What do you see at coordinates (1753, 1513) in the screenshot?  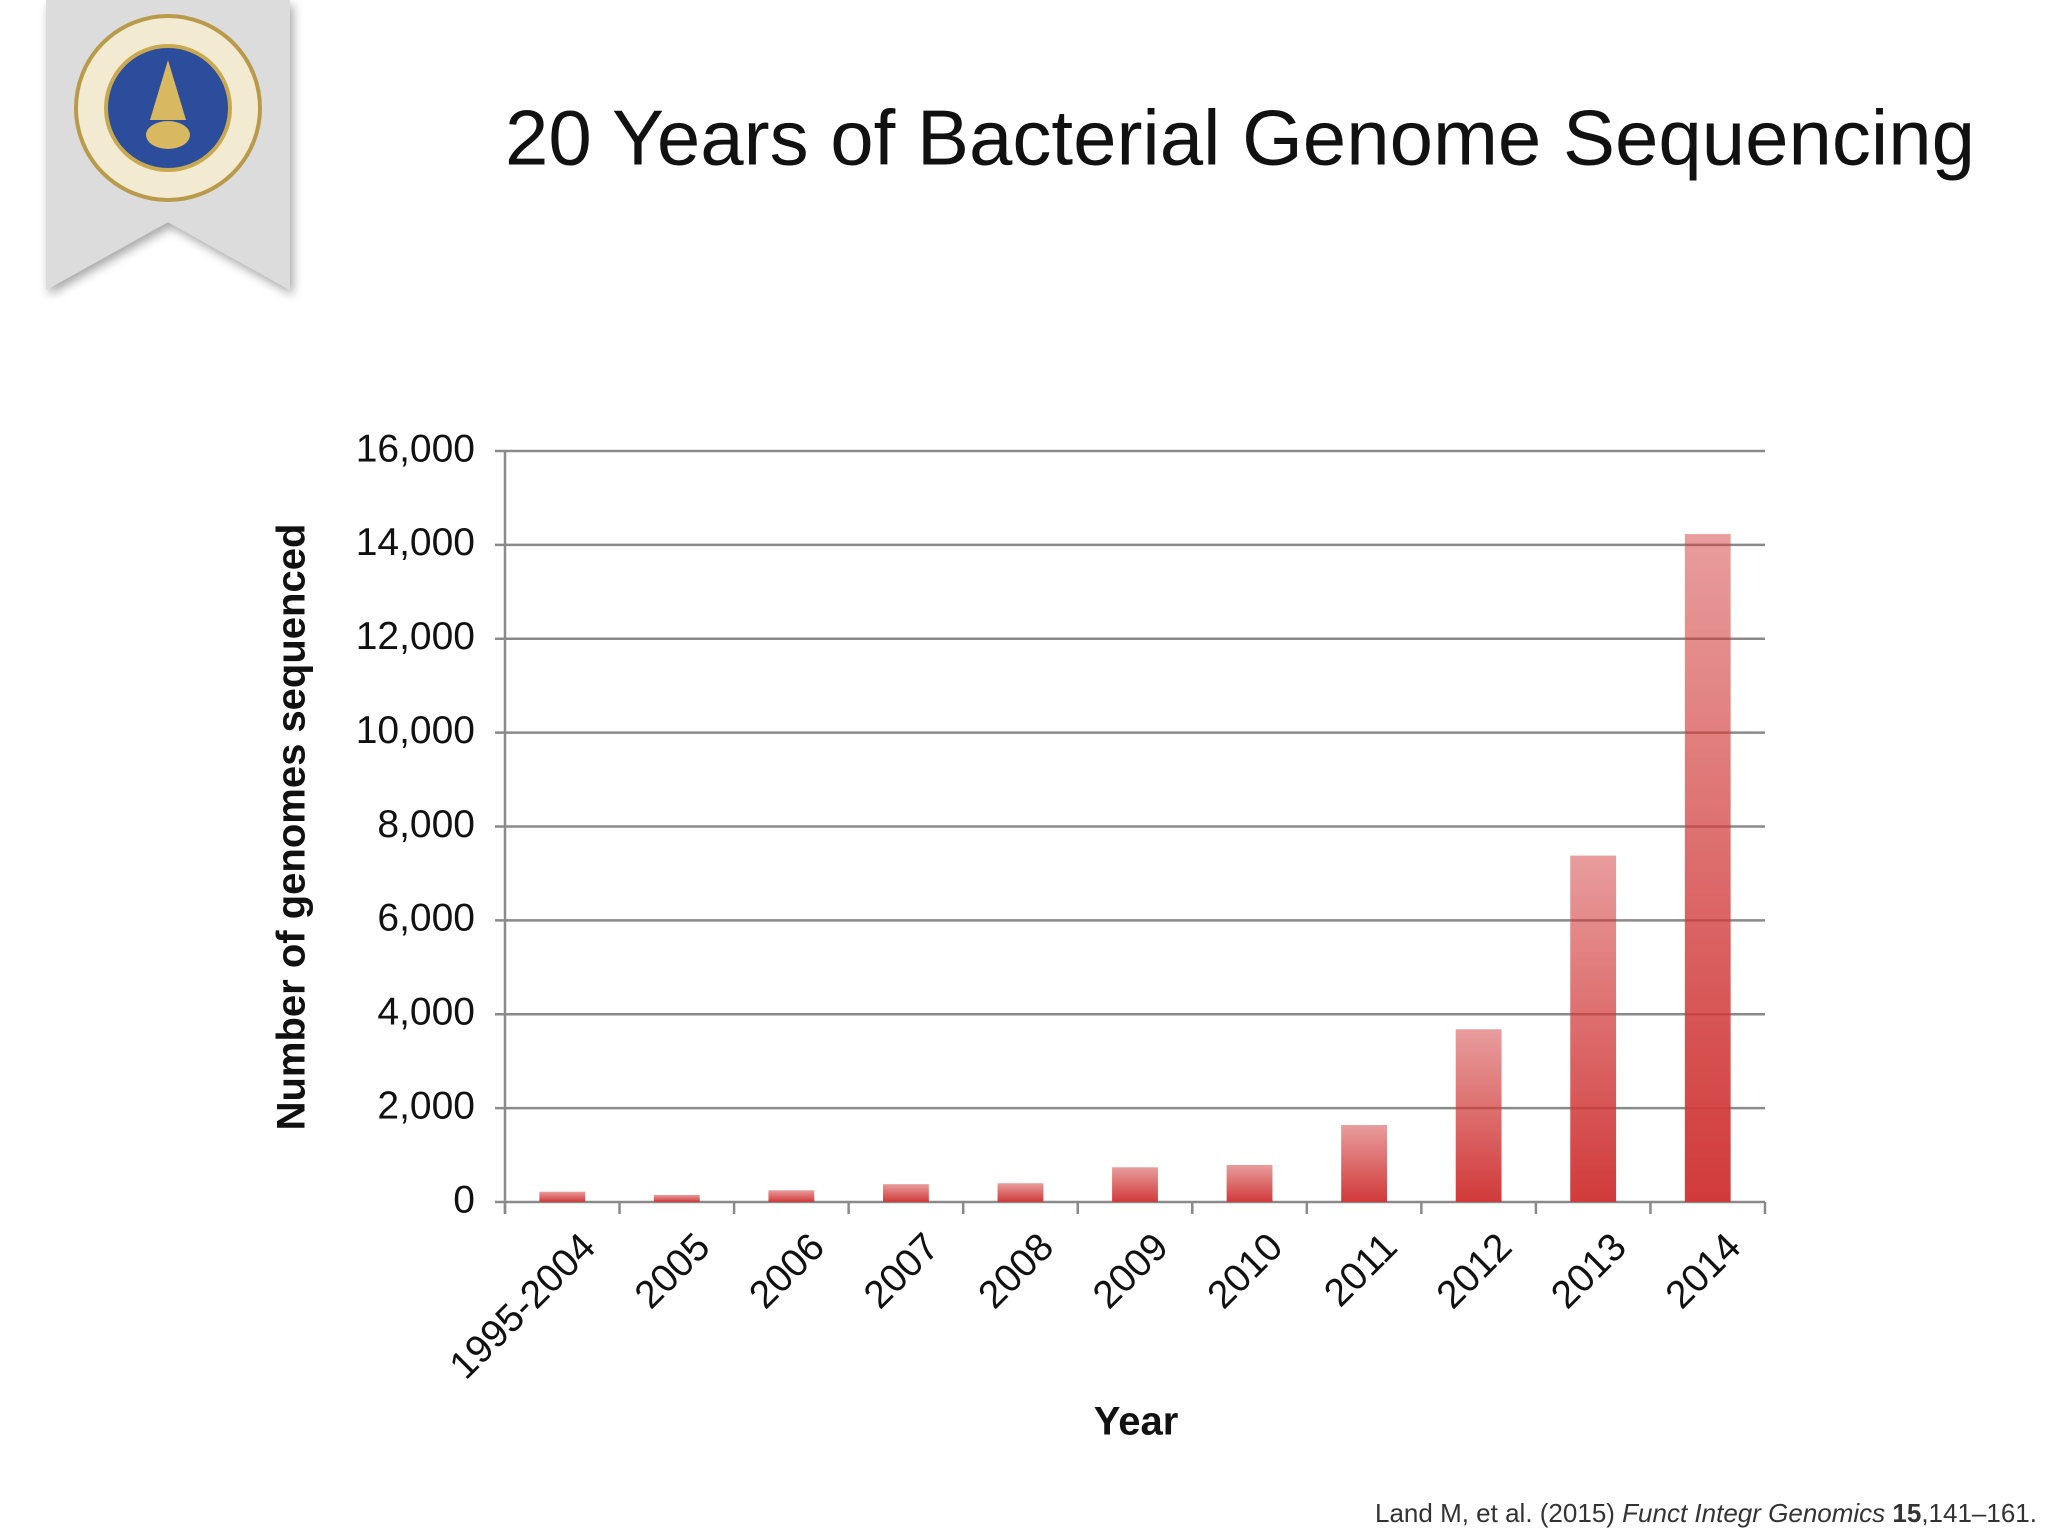 I see `citation-journal: Funct Integr Genomics` at bounding box center [1753, 1513].